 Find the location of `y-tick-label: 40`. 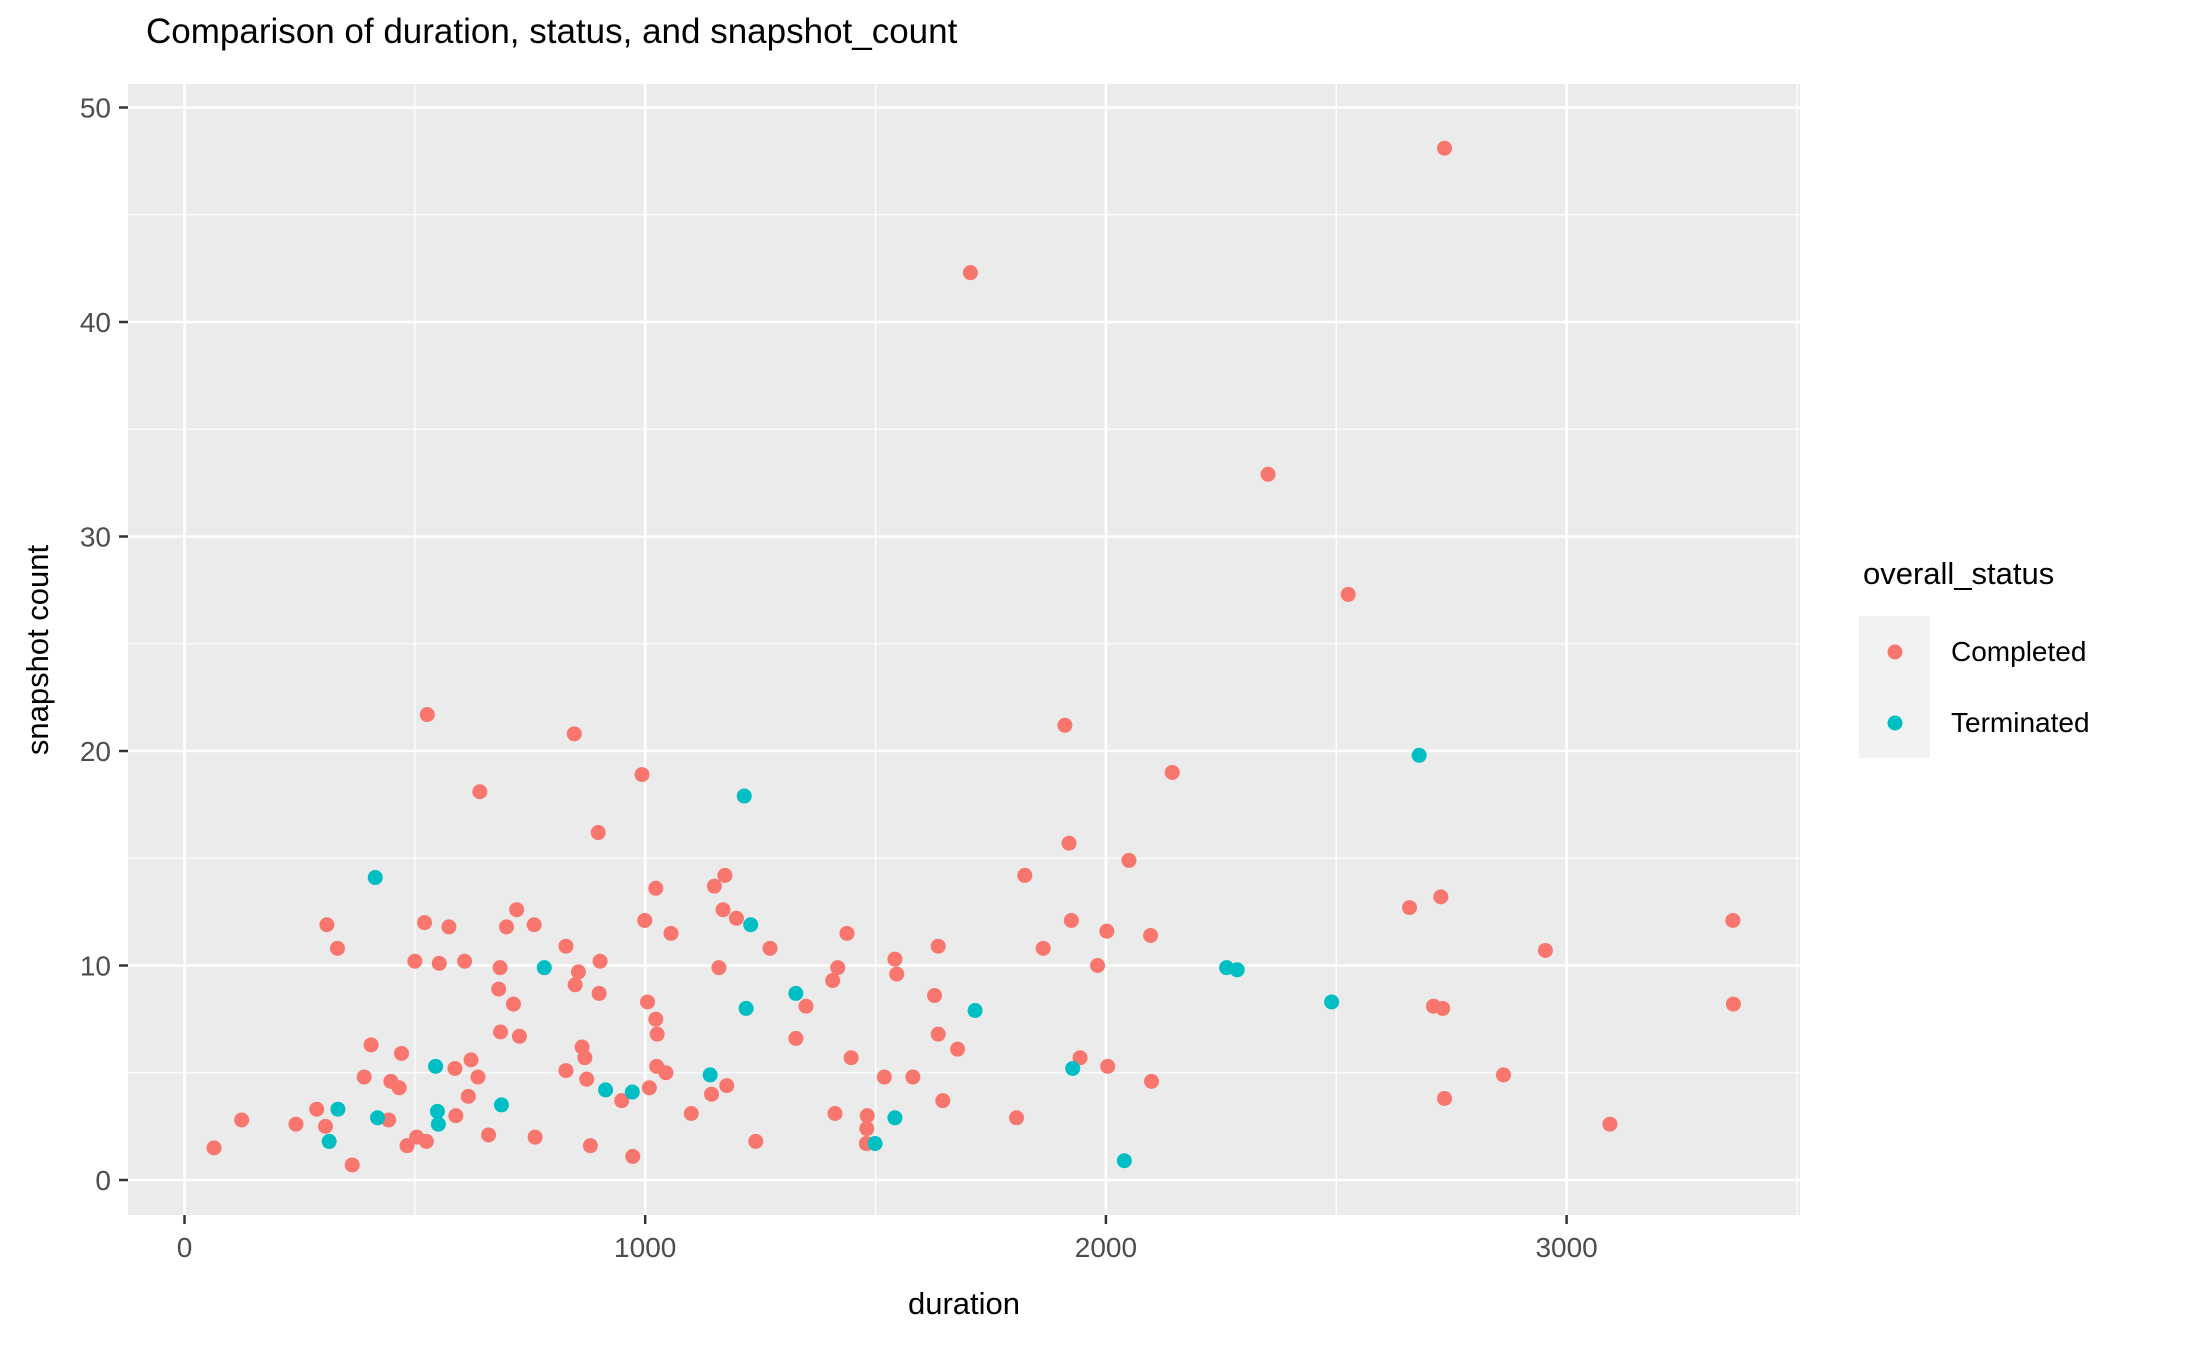

y-tick-label: 40 is located at coordinates (95, 322).